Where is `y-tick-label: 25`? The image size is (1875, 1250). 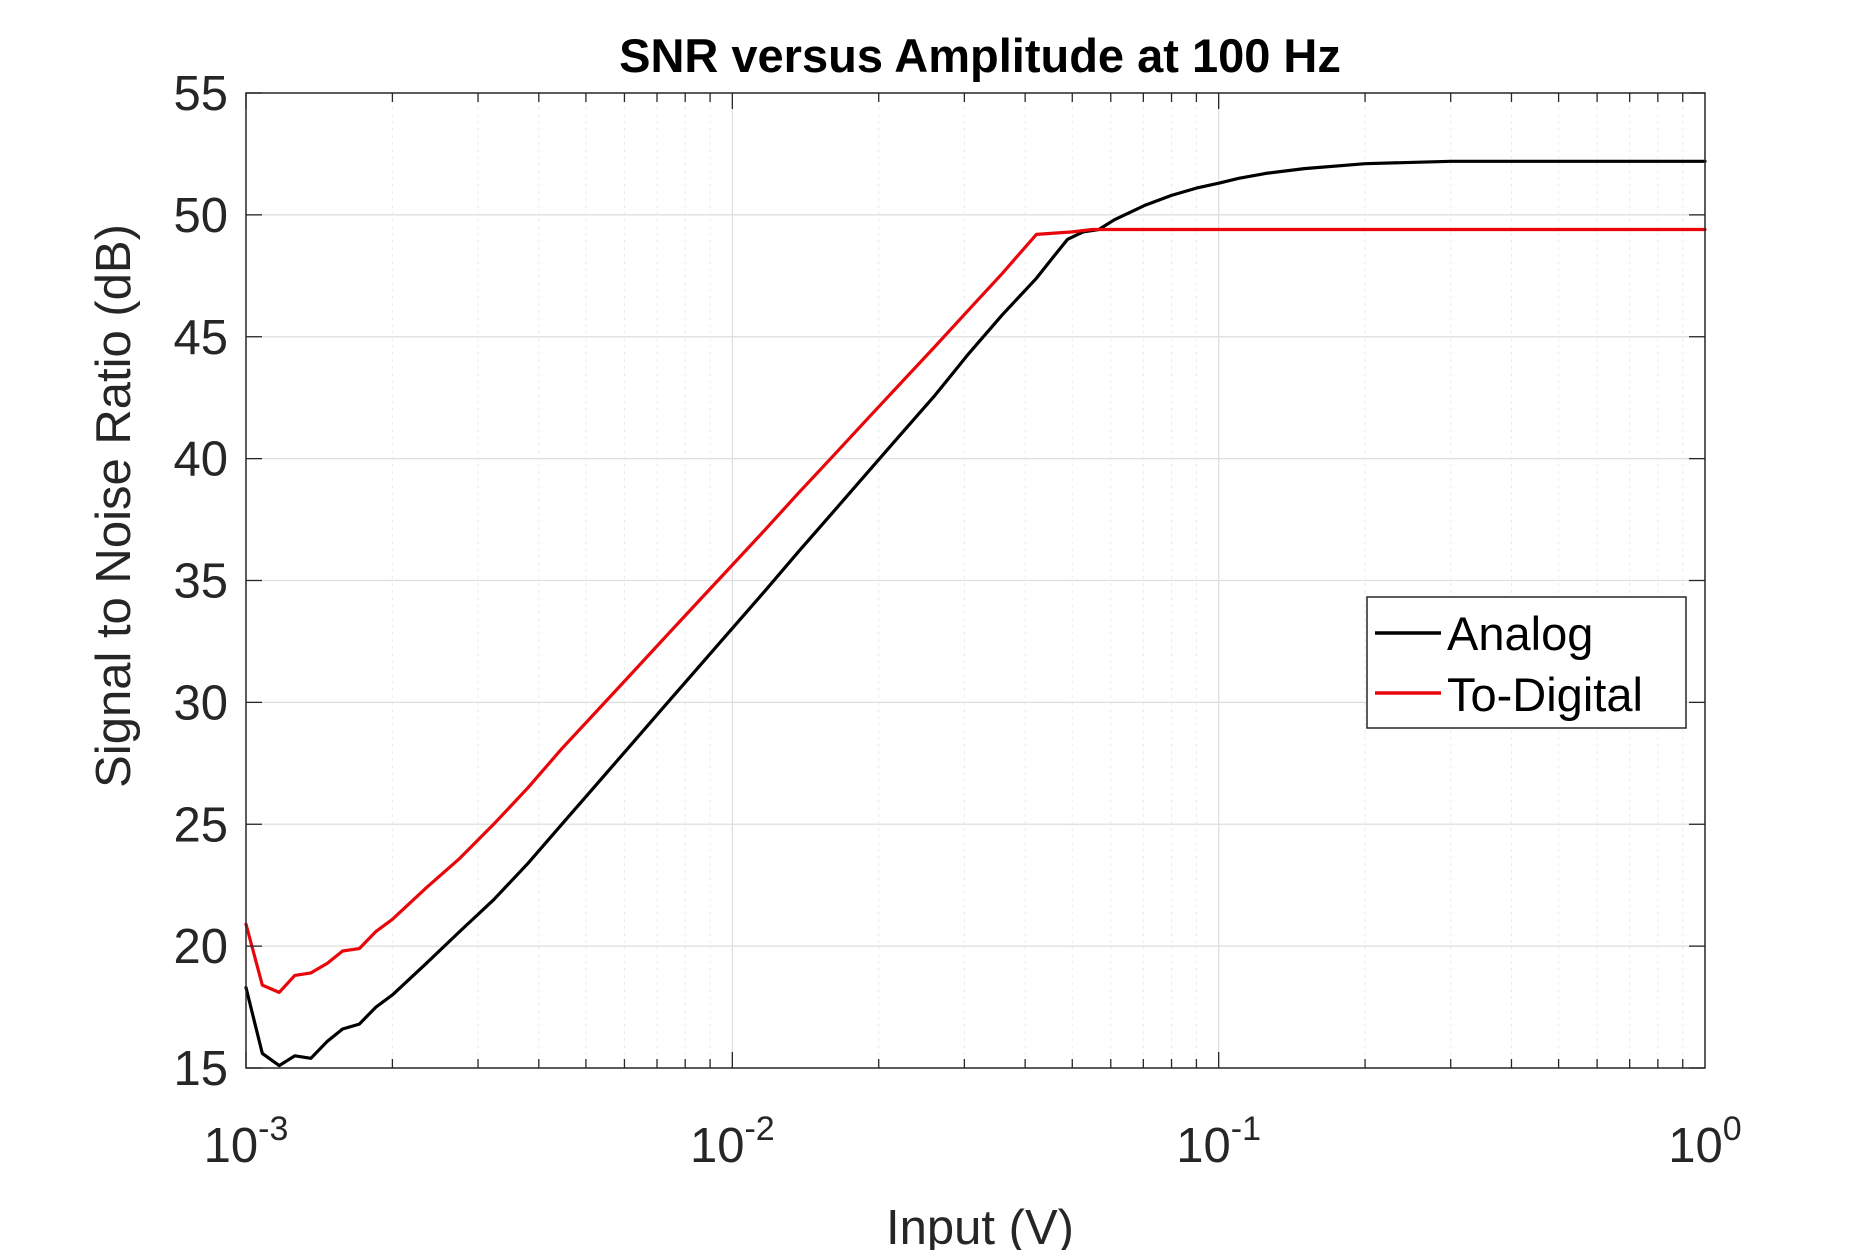 y-tick-label: 25 is located at coordinates (200, 825).